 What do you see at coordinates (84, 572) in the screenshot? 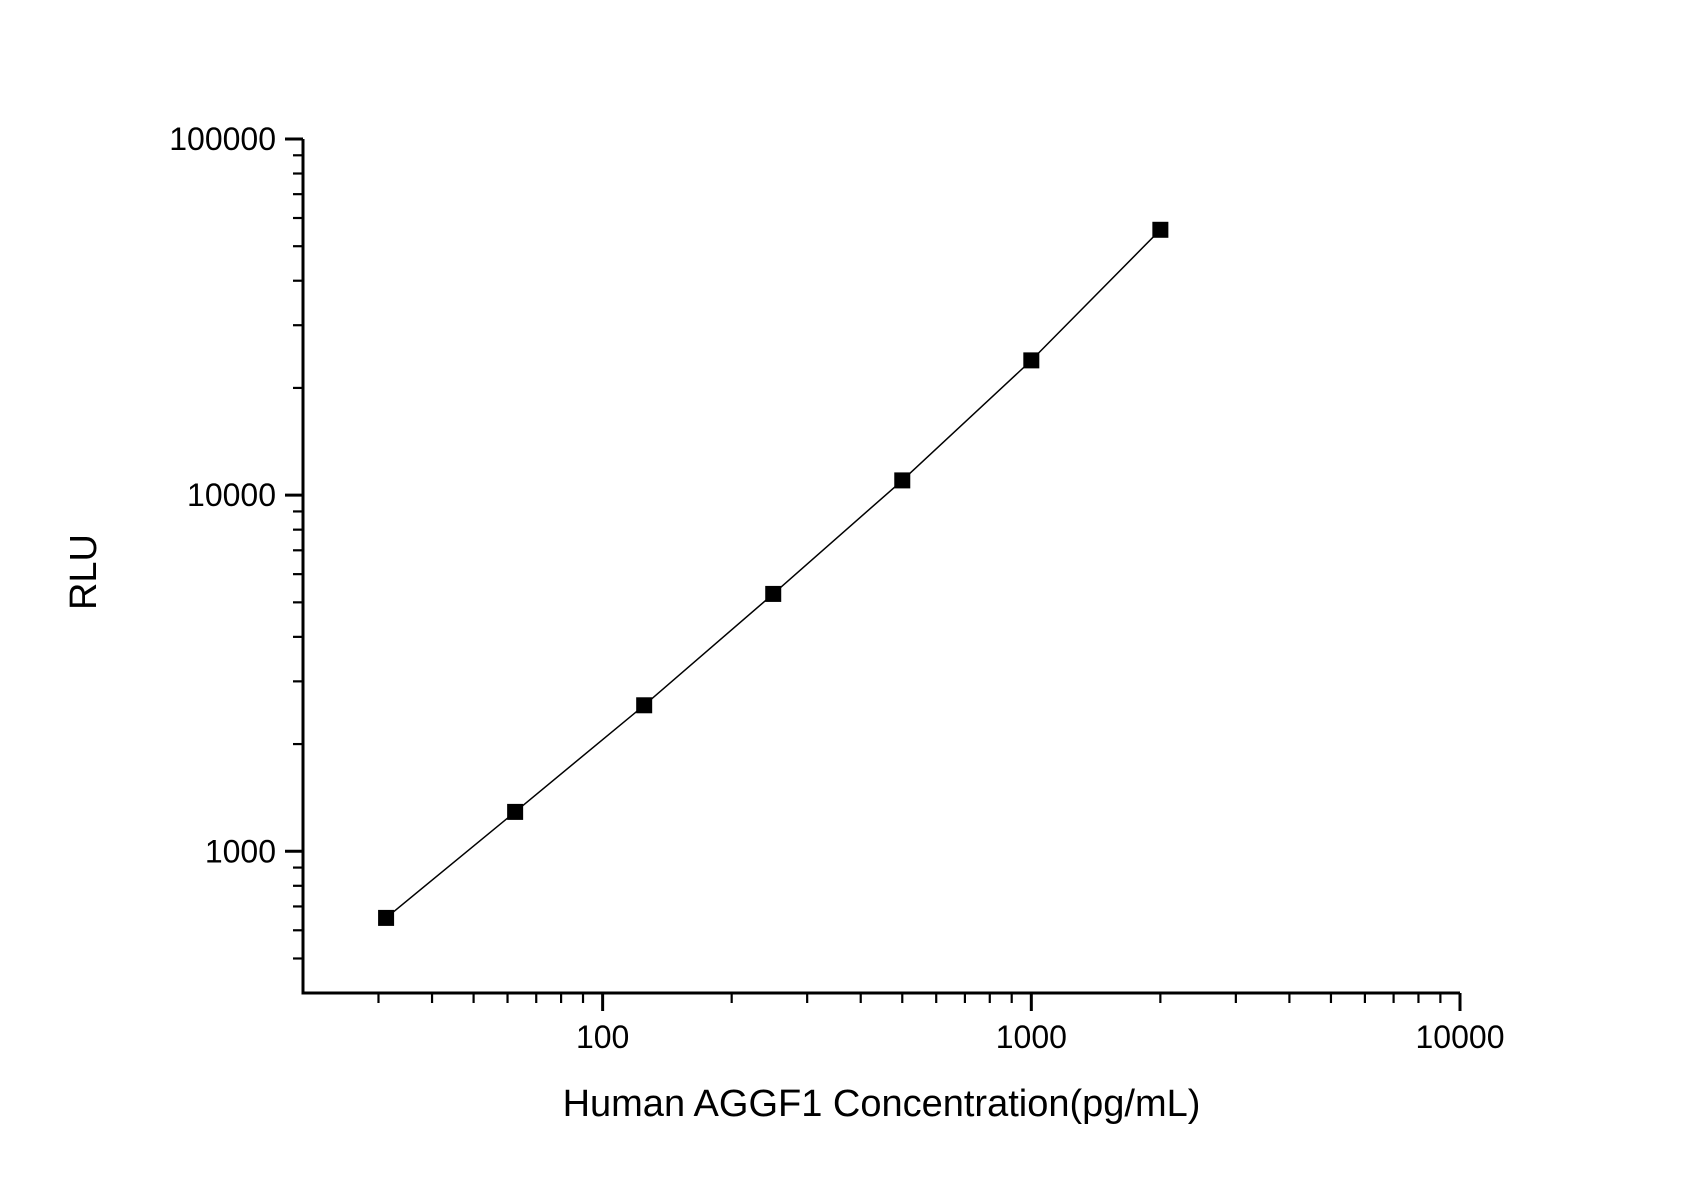
I see `y-axis-title: RLU` at bounding box center [84, 572].